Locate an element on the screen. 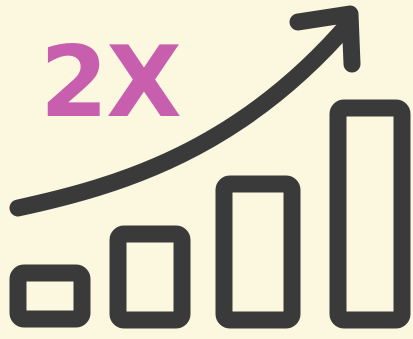  trend-arrow-head is located at coordinates (325, 39).